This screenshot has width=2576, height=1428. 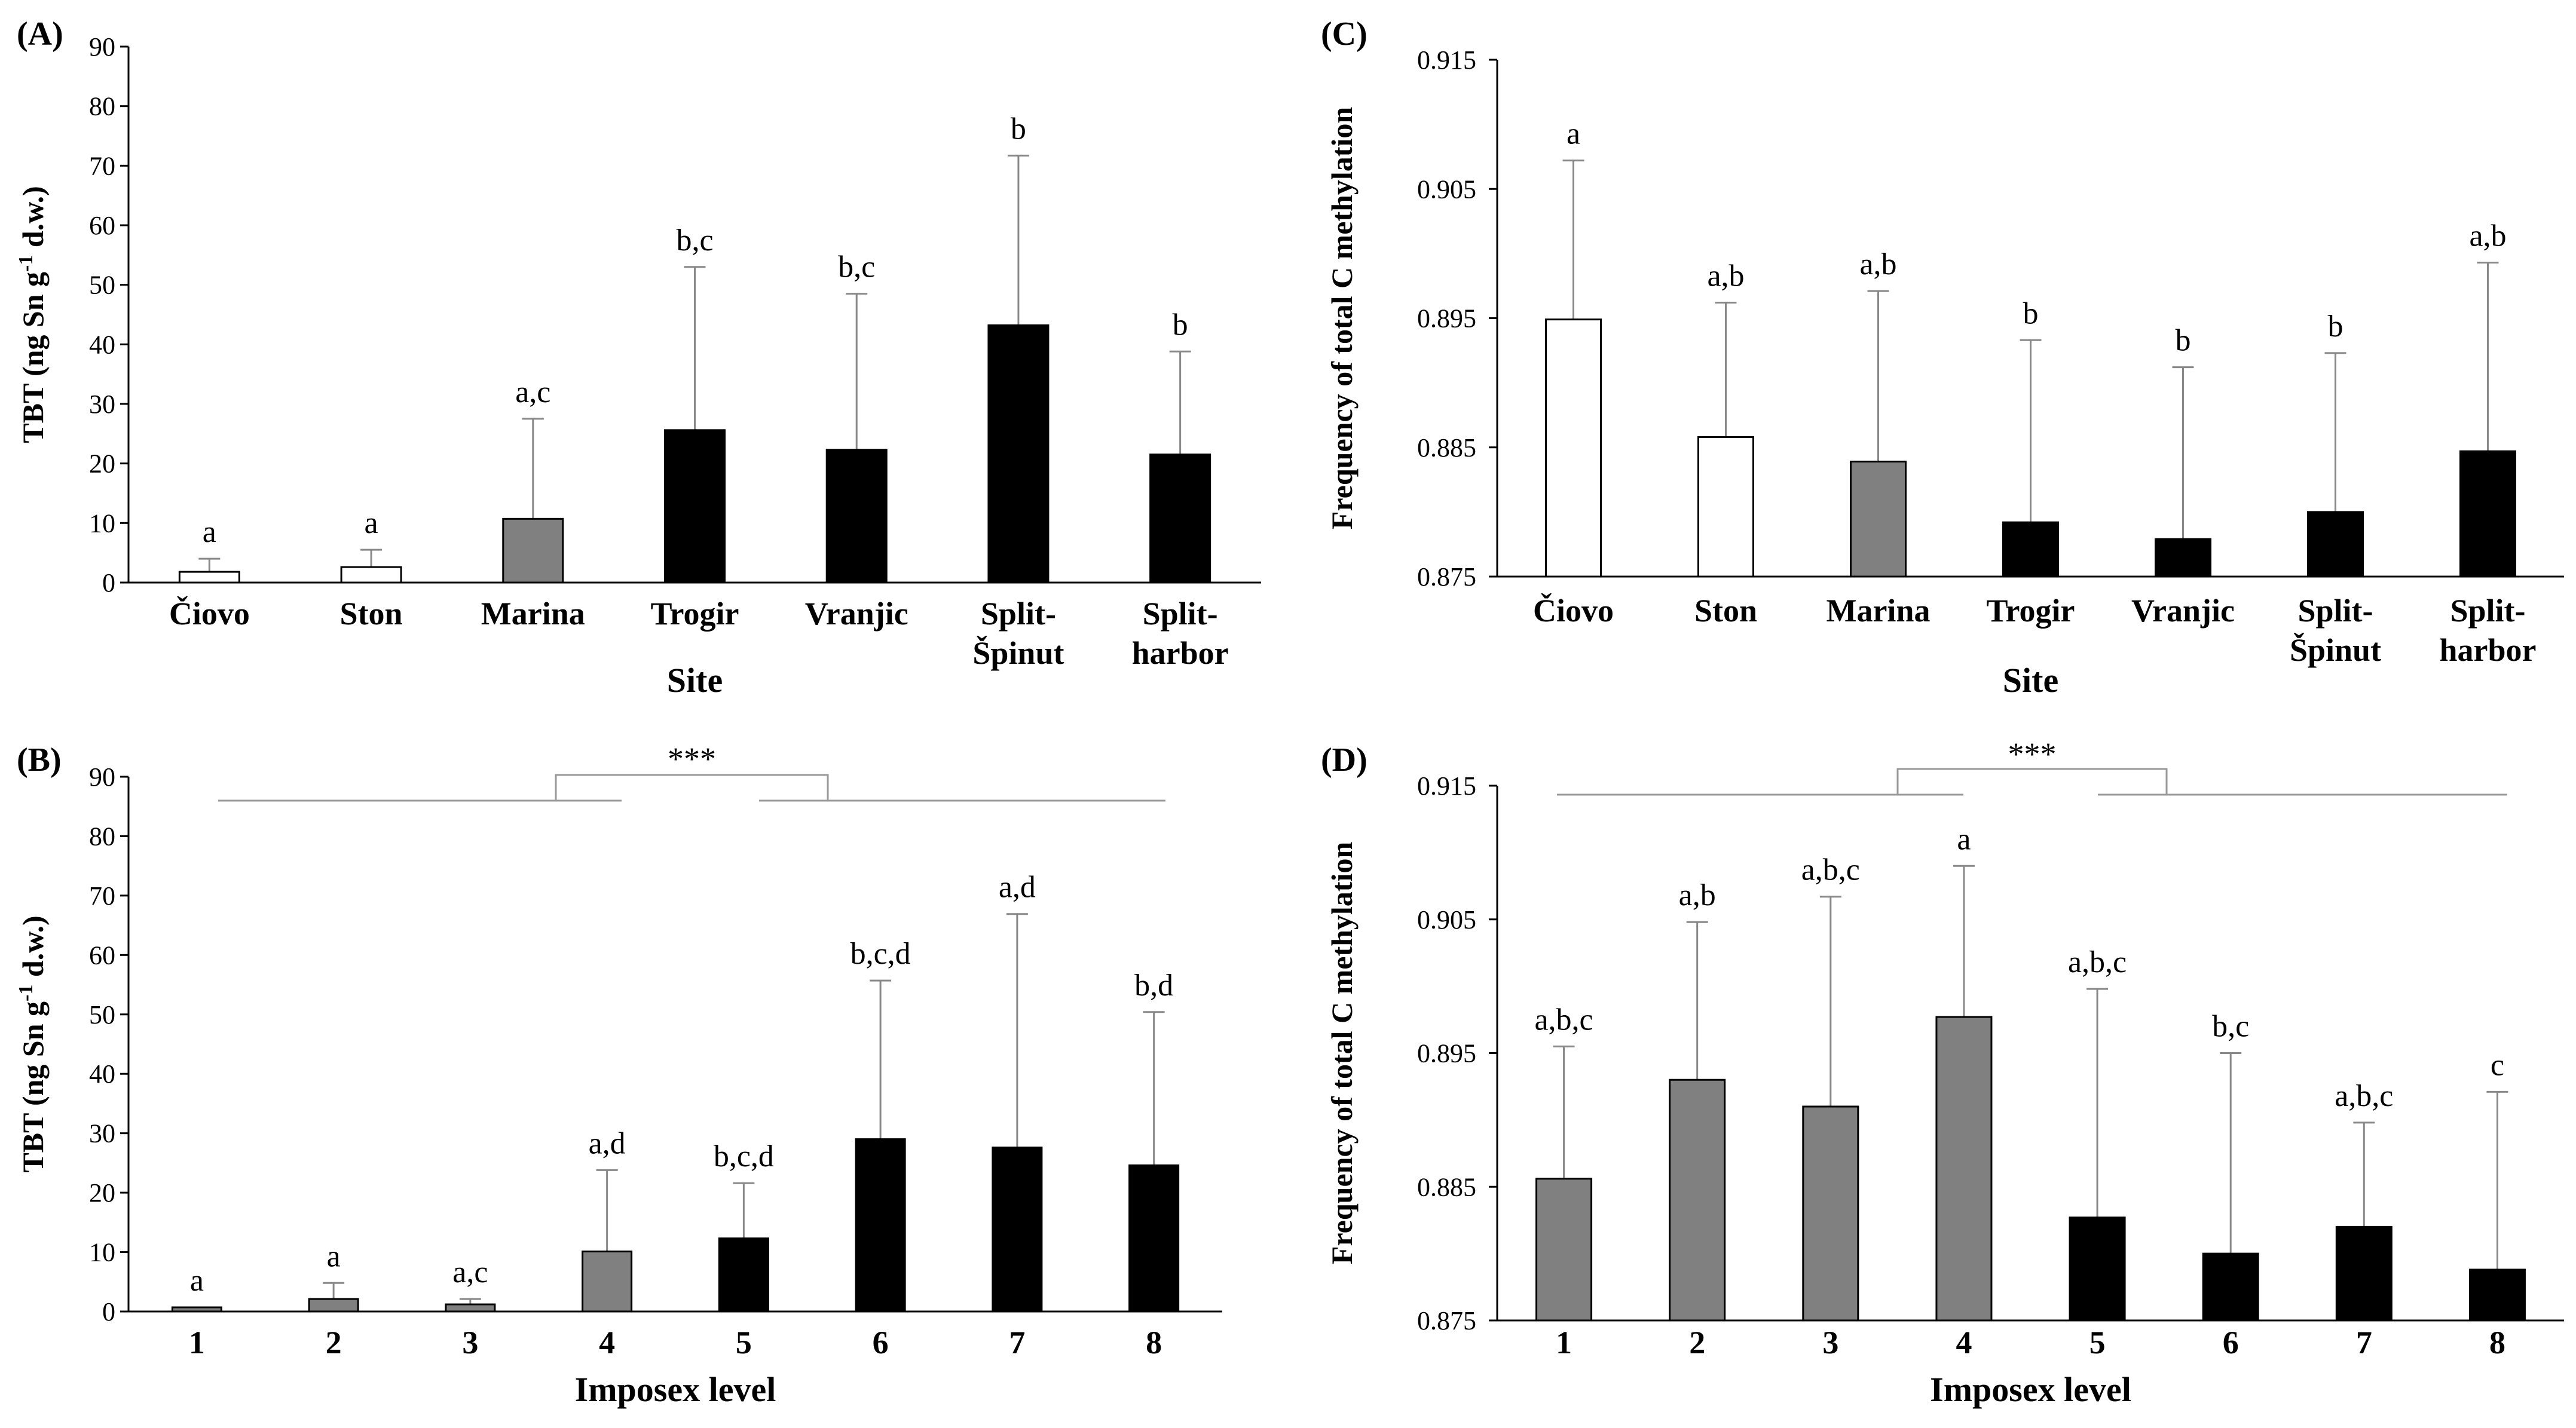 I want to click on y-tick-label: 50, so click(x=102, y=285).